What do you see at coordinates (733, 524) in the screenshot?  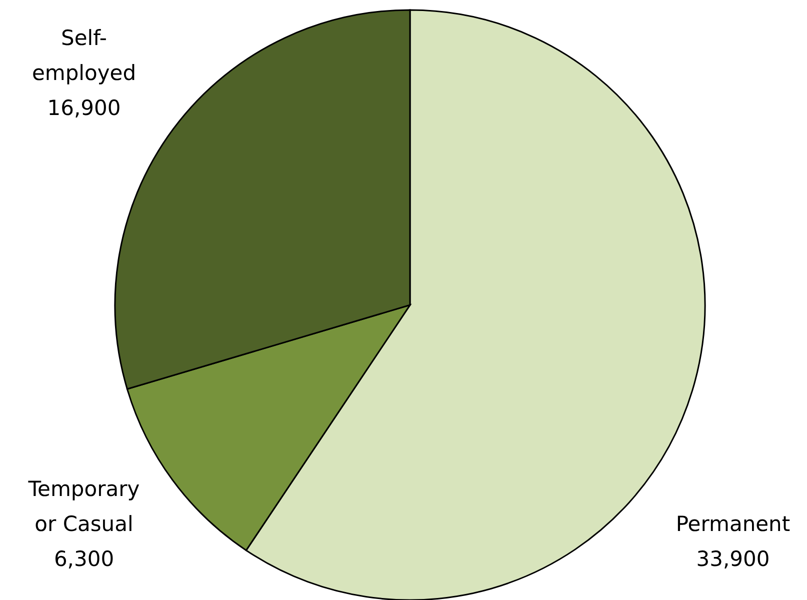 I see `slice-label: Permanent` at bounding box center [733, 524].